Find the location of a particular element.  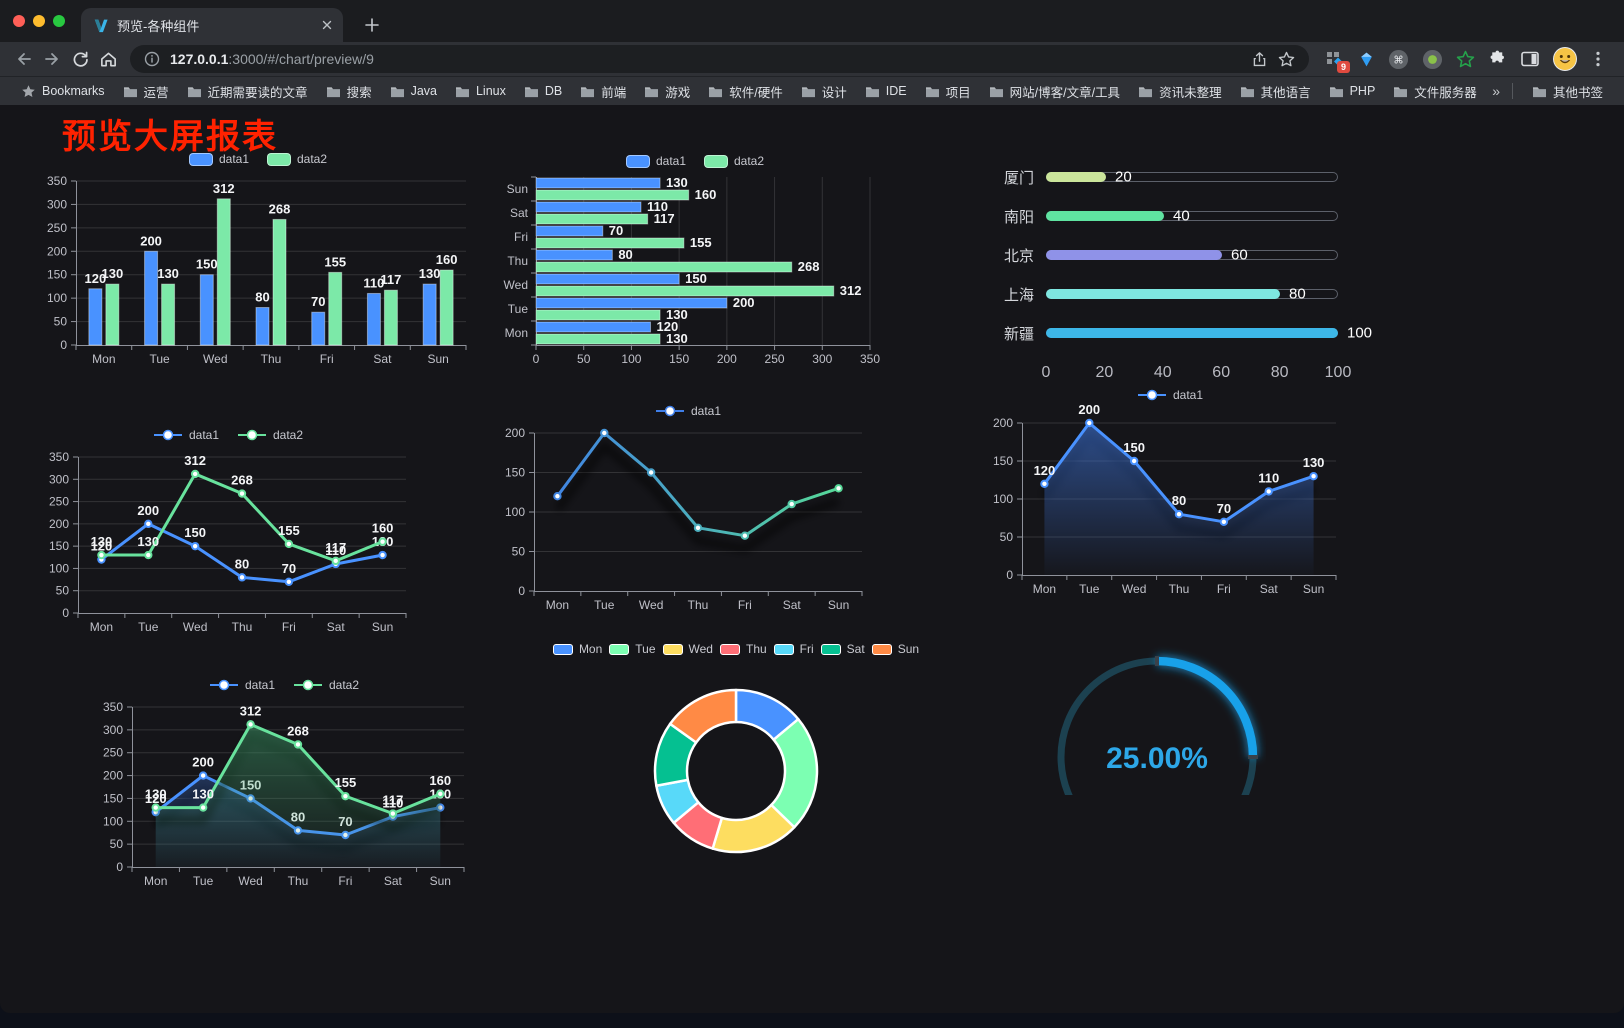

svg-text: Fri is located at coordinates (289, 627).